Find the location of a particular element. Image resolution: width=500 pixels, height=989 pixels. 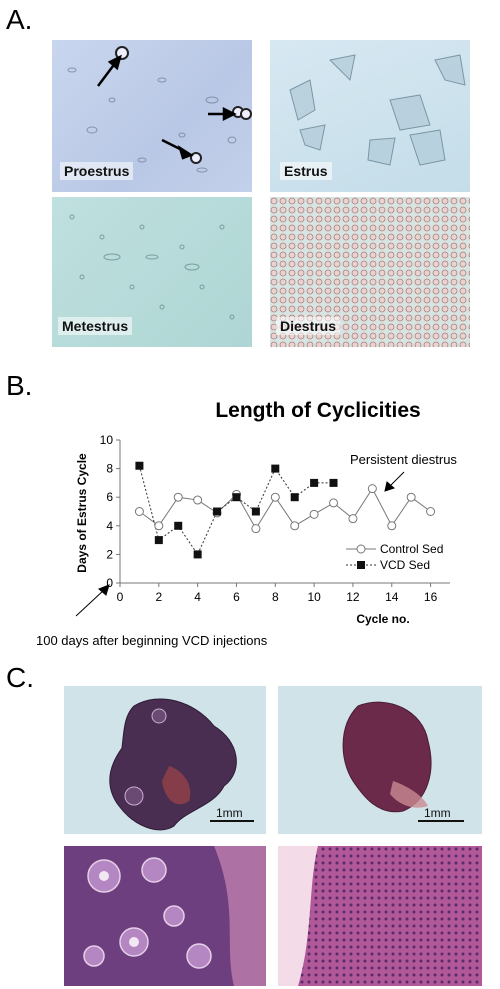

persistent-diestrus-annotation: Persistent diestrus is located at coordinates (403, 459).